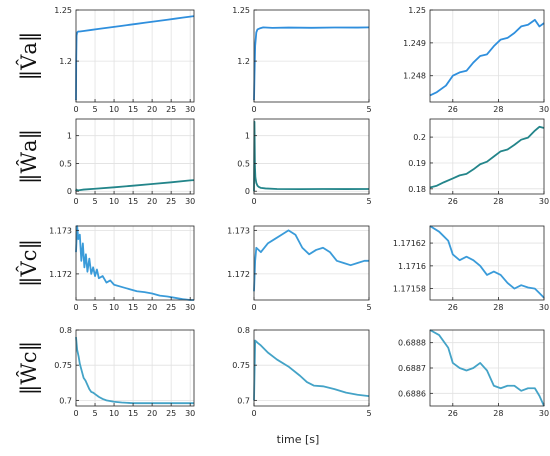 The width and height of the screenshot is (550, 456). I want to click on xtick-label-r3c0-4: 20, so click(152, 413).